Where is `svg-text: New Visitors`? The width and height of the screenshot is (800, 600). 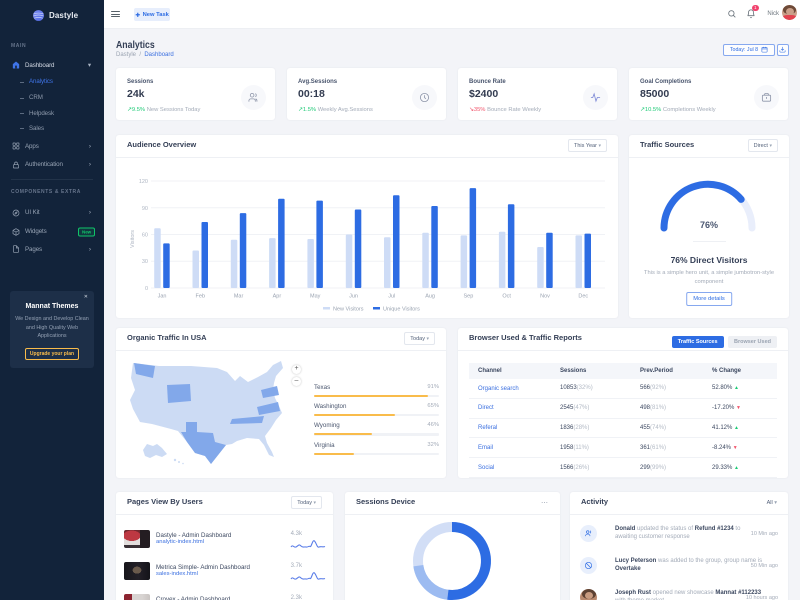 svg-text: New Visitors is located at coordinates (348, 310).